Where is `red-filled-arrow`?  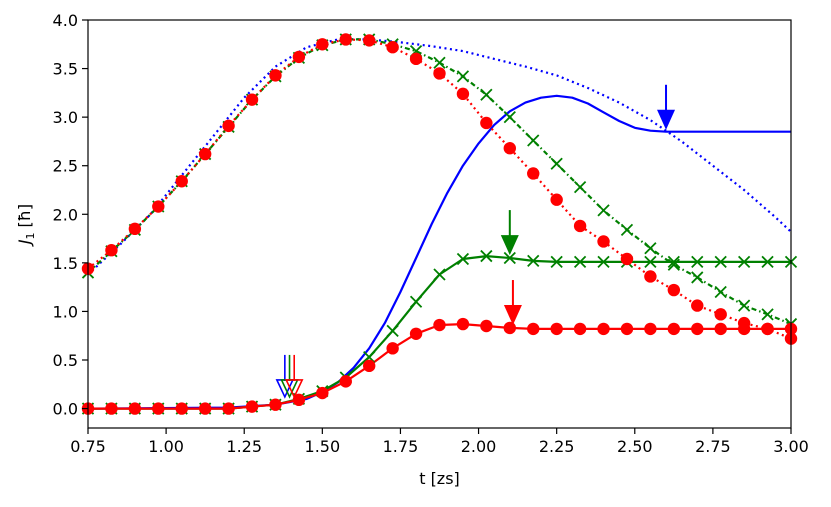
red-filled-arrow is located at coordinates (512, 303).